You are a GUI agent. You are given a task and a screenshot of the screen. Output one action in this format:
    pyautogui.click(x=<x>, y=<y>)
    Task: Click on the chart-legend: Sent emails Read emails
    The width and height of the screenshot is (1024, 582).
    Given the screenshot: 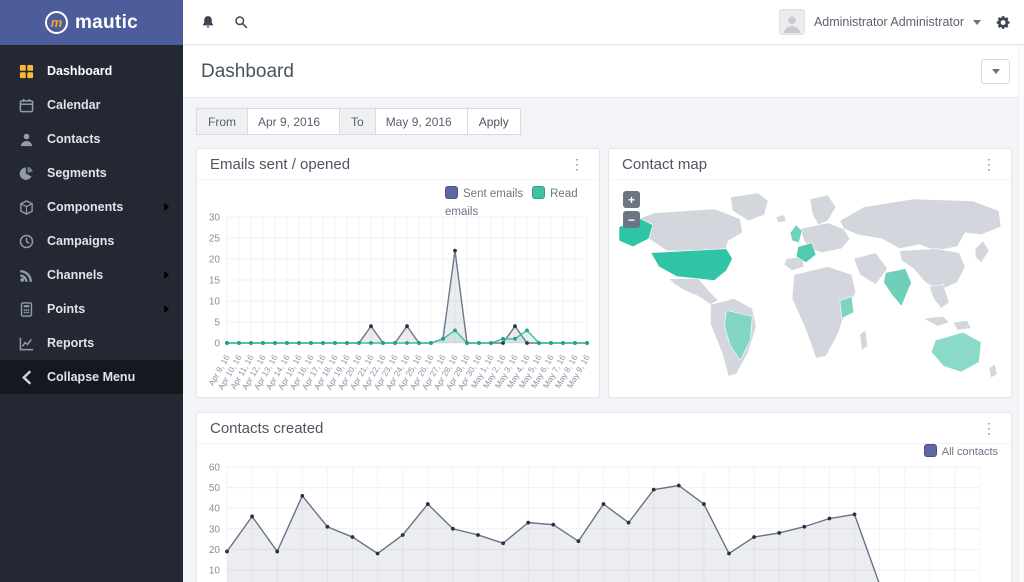 What is the action you would take?
    pyautogui.click(x=516, y=203)
    